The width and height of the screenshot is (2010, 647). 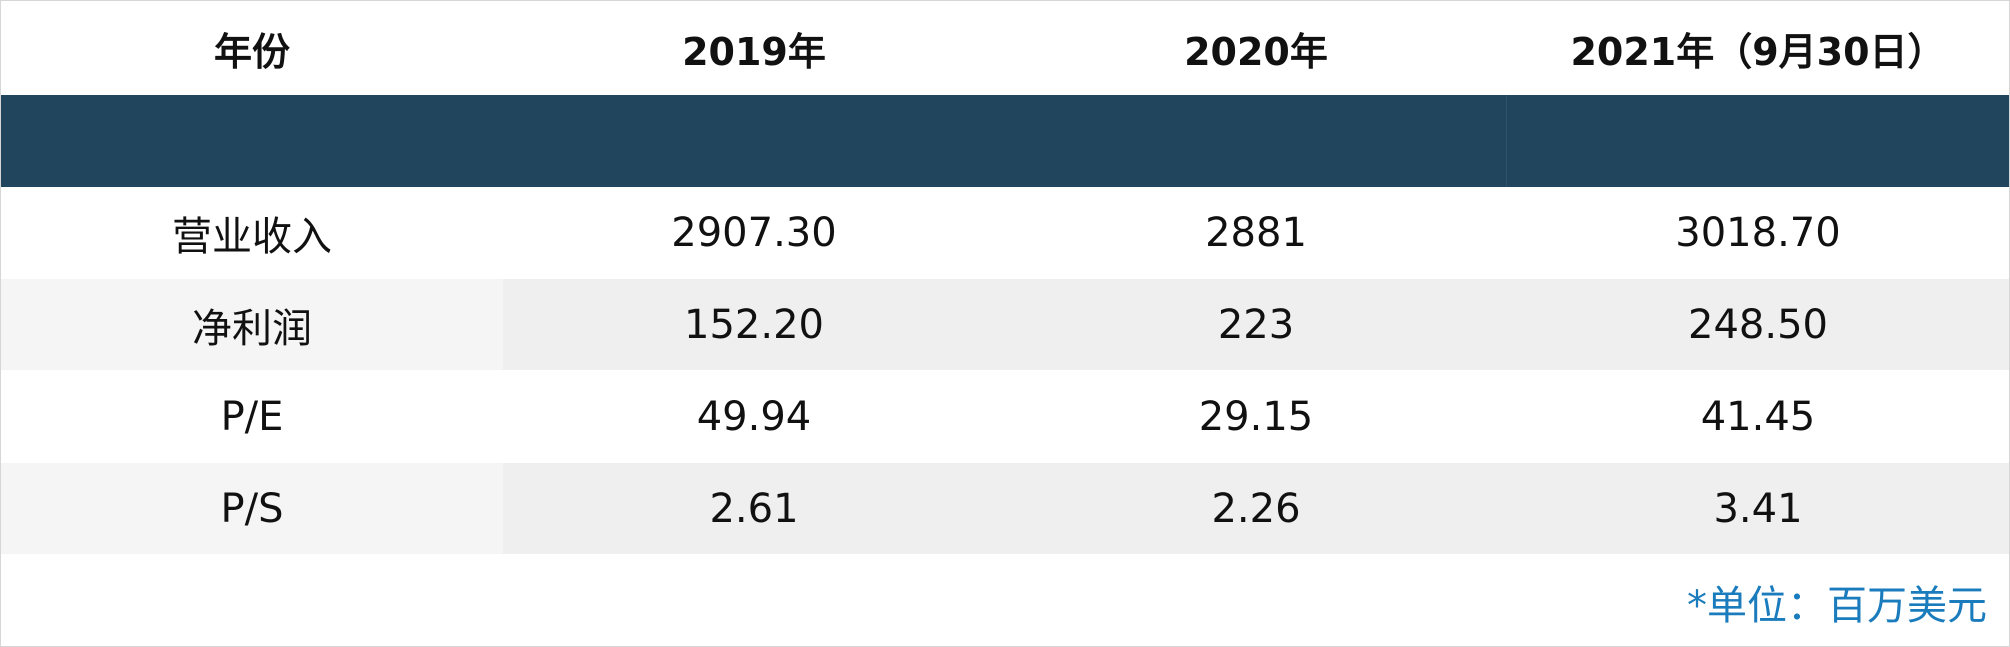 I want to click on table-row: 净利润 152.20 223 248.50, so click(x=1005, y=324).